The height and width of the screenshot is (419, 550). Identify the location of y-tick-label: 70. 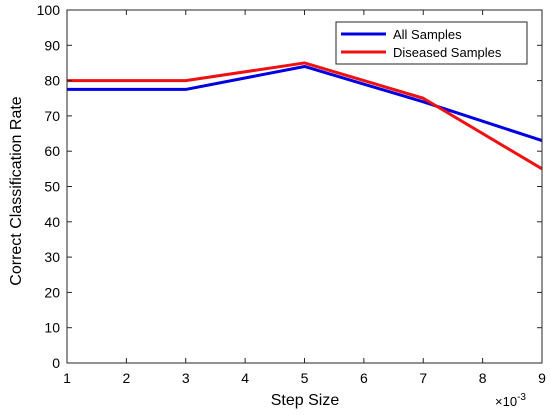
(52, 116).